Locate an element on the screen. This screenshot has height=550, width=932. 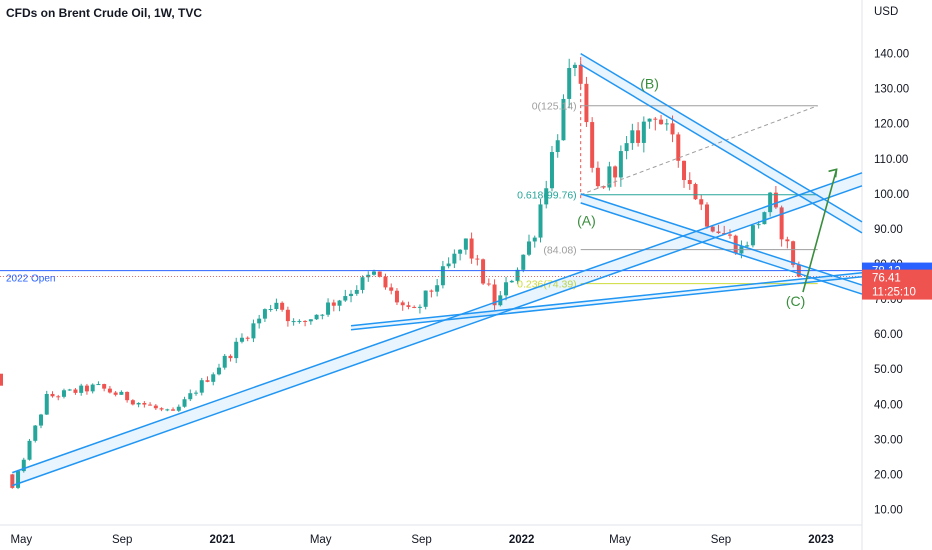
price-tag-last-bg is located at coordinates (897, 284).